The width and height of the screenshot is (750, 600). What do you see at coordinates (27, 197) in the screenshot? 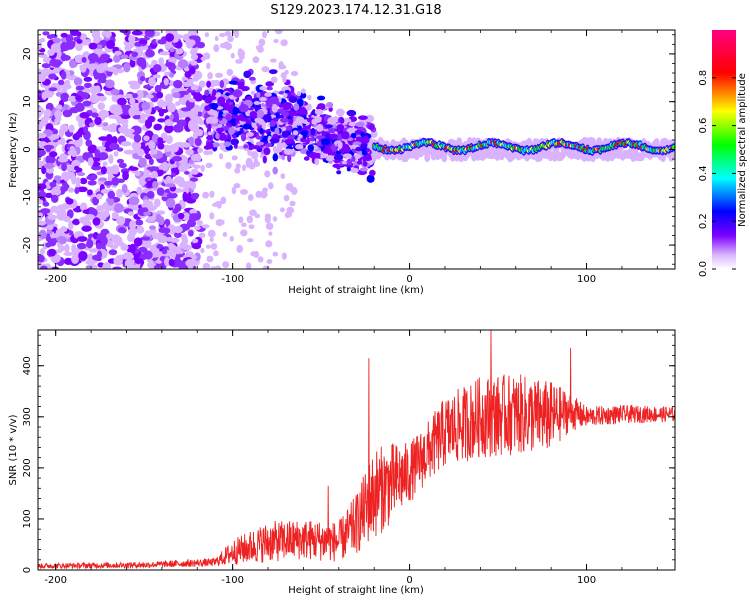
I see `spectrogram-ytick-label: -10` at bounding box center [27, 197].